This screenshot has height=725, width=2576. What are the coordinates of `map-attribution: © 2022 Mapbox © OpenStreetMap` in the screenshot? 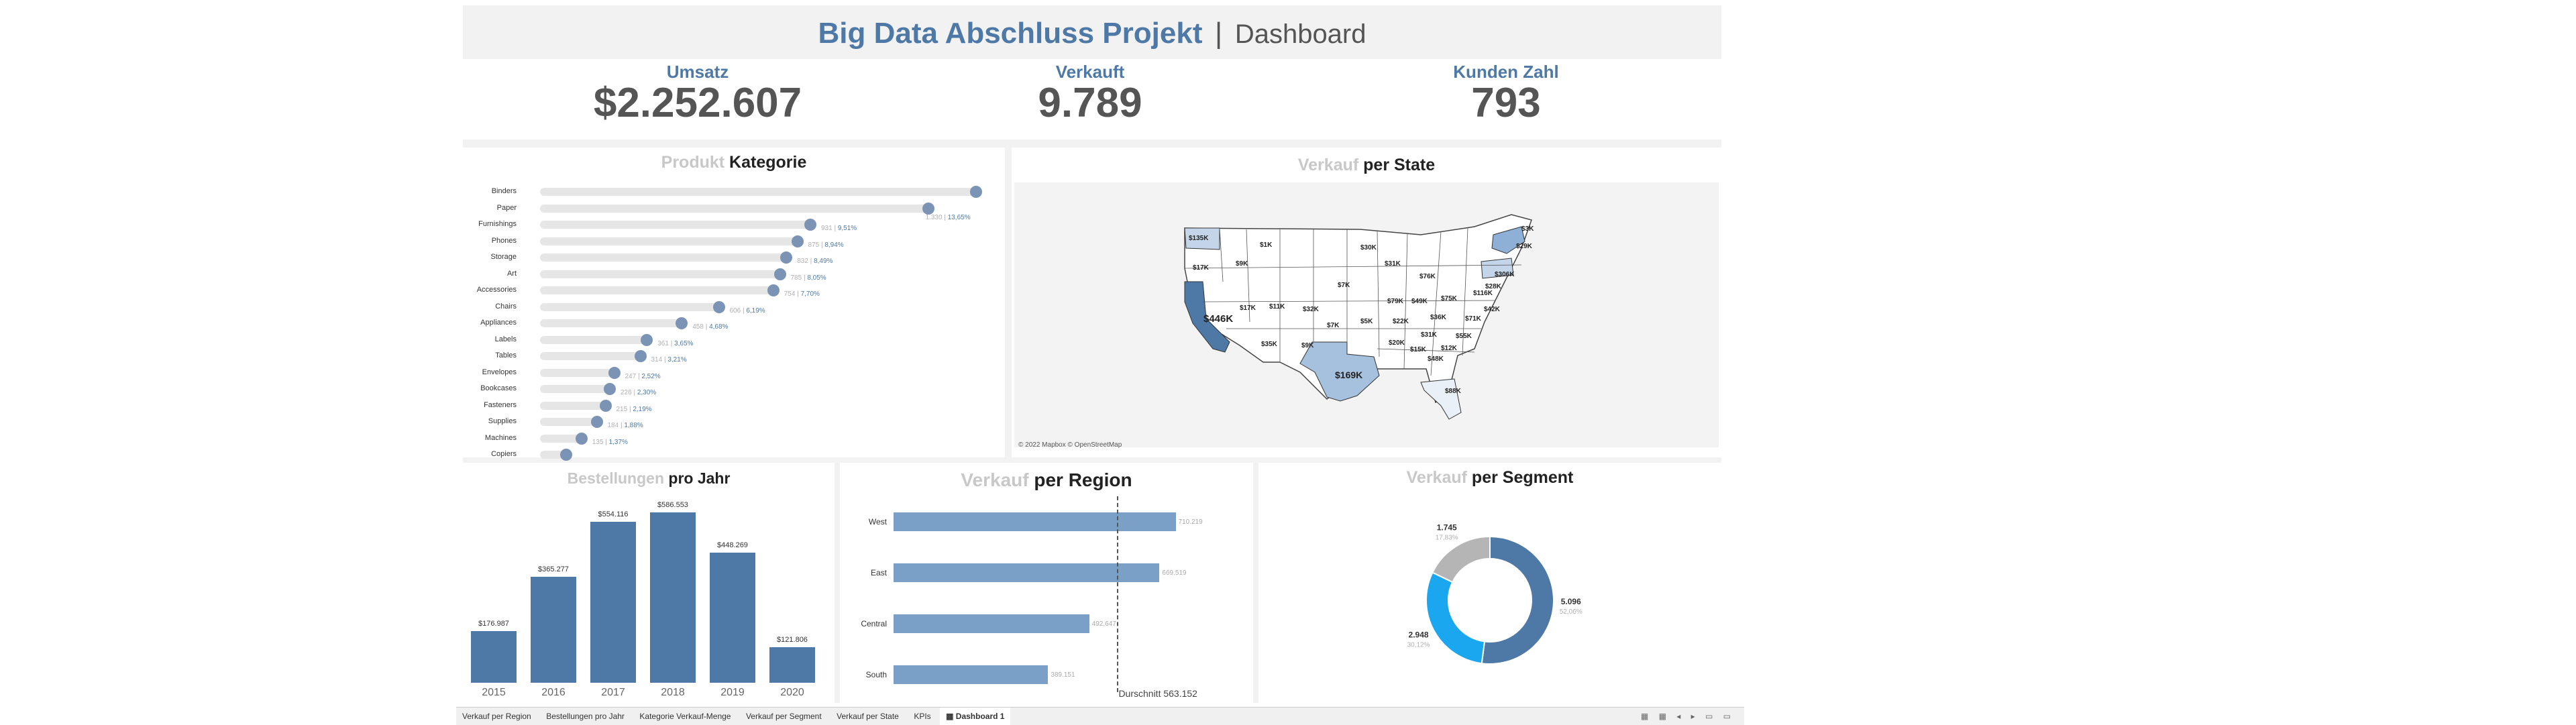 It's located at (1070, 445).